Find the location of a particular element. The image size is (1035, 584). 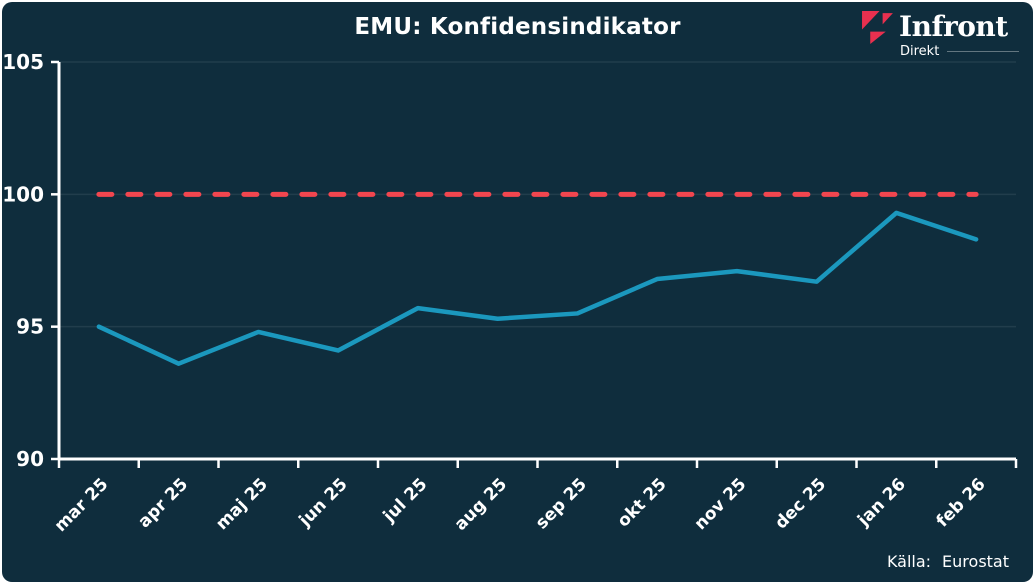

x-tick-label: jul 25 is located at coordinates (405, 500).